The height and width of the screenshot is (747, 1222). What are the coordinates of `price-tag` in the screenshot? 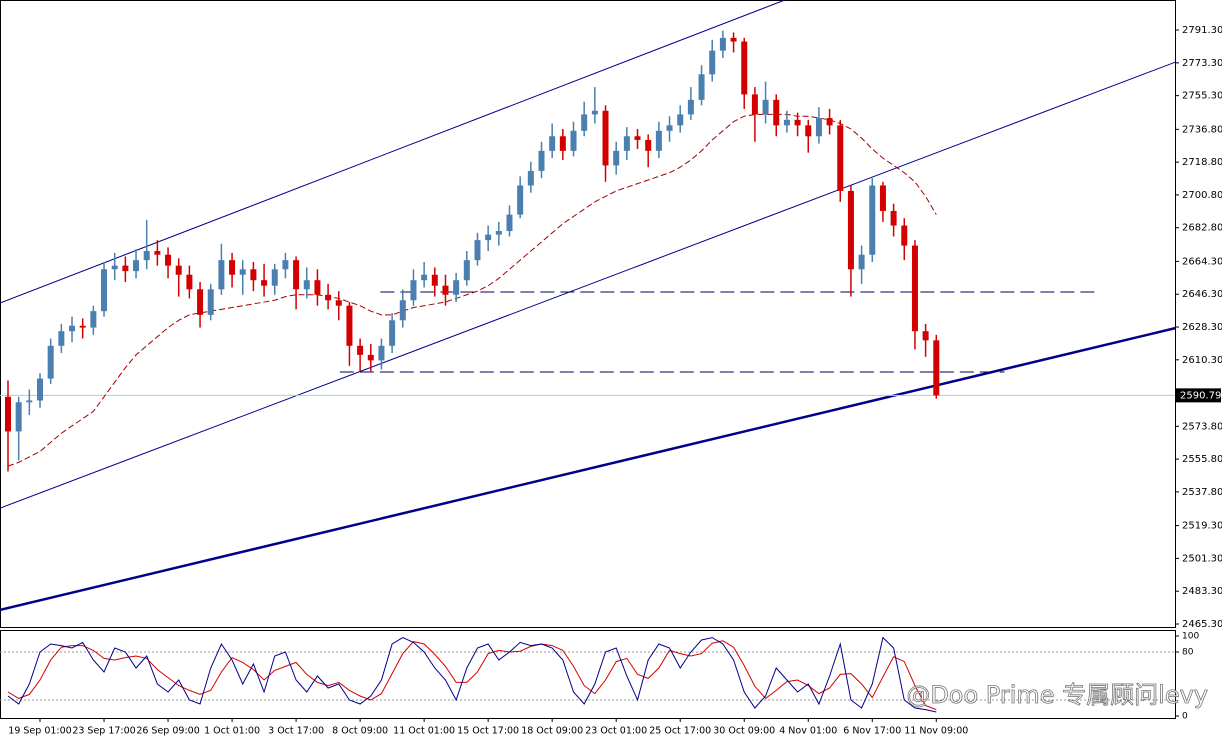 It's located at (1198, 395).